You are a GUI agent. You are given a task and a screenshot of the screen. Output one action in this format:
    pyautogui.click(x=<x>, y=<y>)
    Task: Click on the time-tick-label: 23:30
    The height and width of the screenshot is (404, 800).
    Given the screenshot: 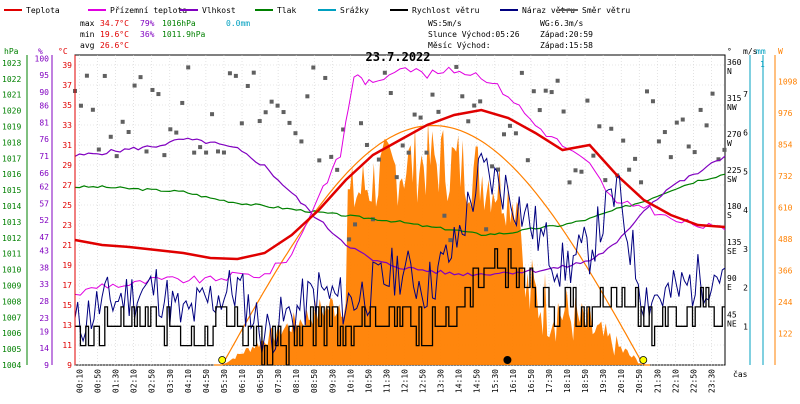 What is the action you would take?
    pyautogui.click(x=711, y=381)
    